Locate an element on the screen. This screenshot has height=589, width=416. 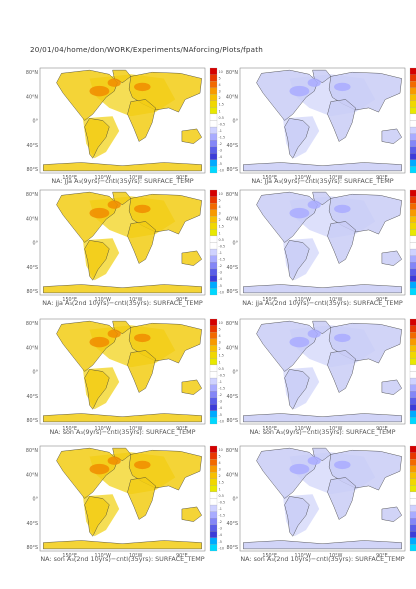
colorbar-label: 0.5 is located at coordinates (221, 369).